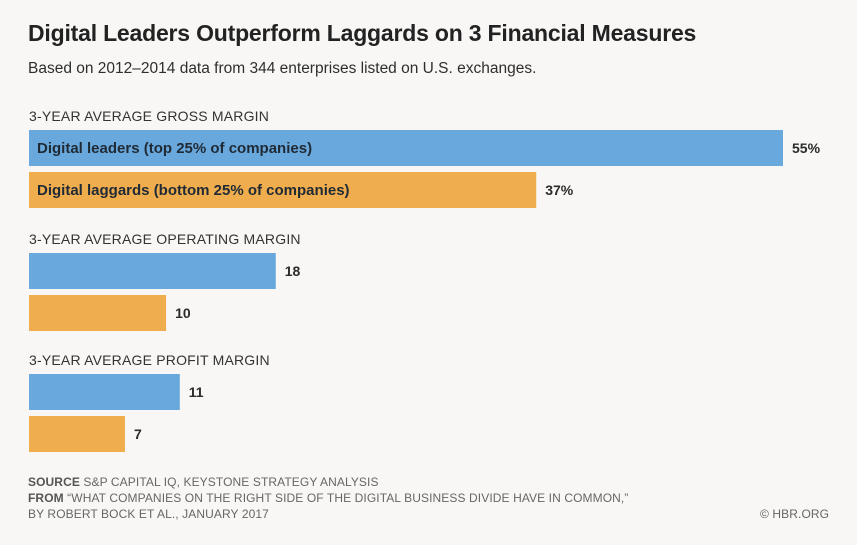  I want to click on group-label: 3-YEAR AVERAGE PROFIT MARGIN, so click(149, 360).